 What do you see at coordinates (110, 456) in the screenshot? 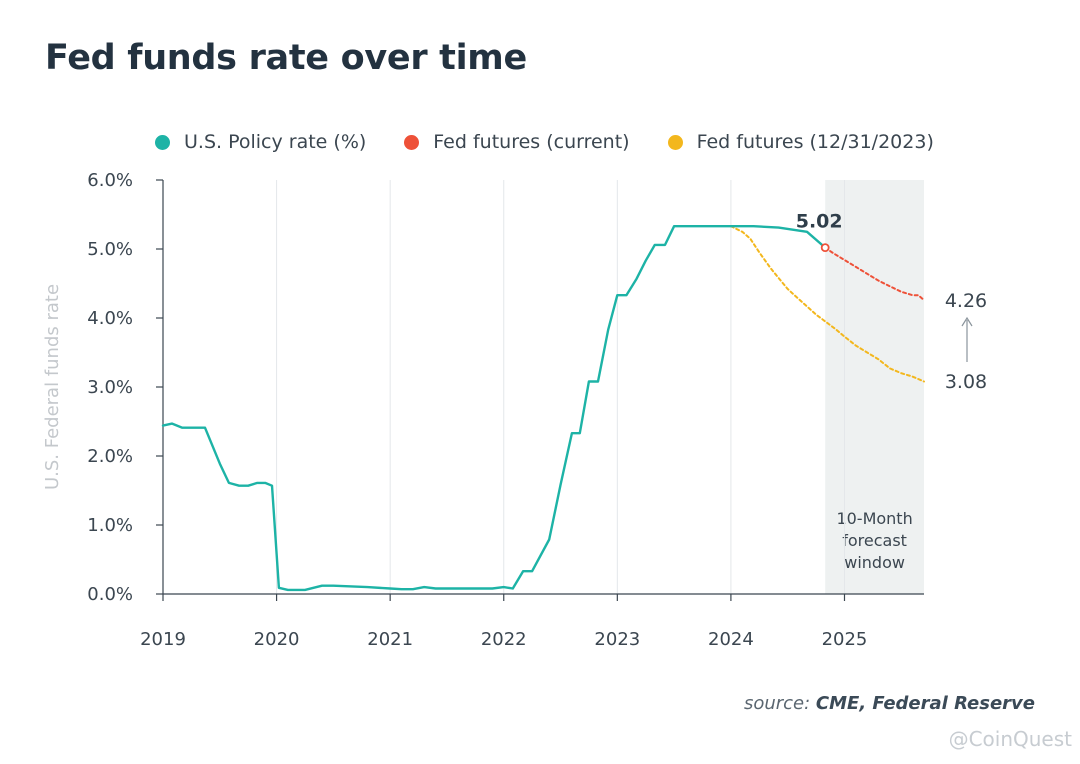
I see `y-tick-label: 2.0%` at bounding box center [110, 456].